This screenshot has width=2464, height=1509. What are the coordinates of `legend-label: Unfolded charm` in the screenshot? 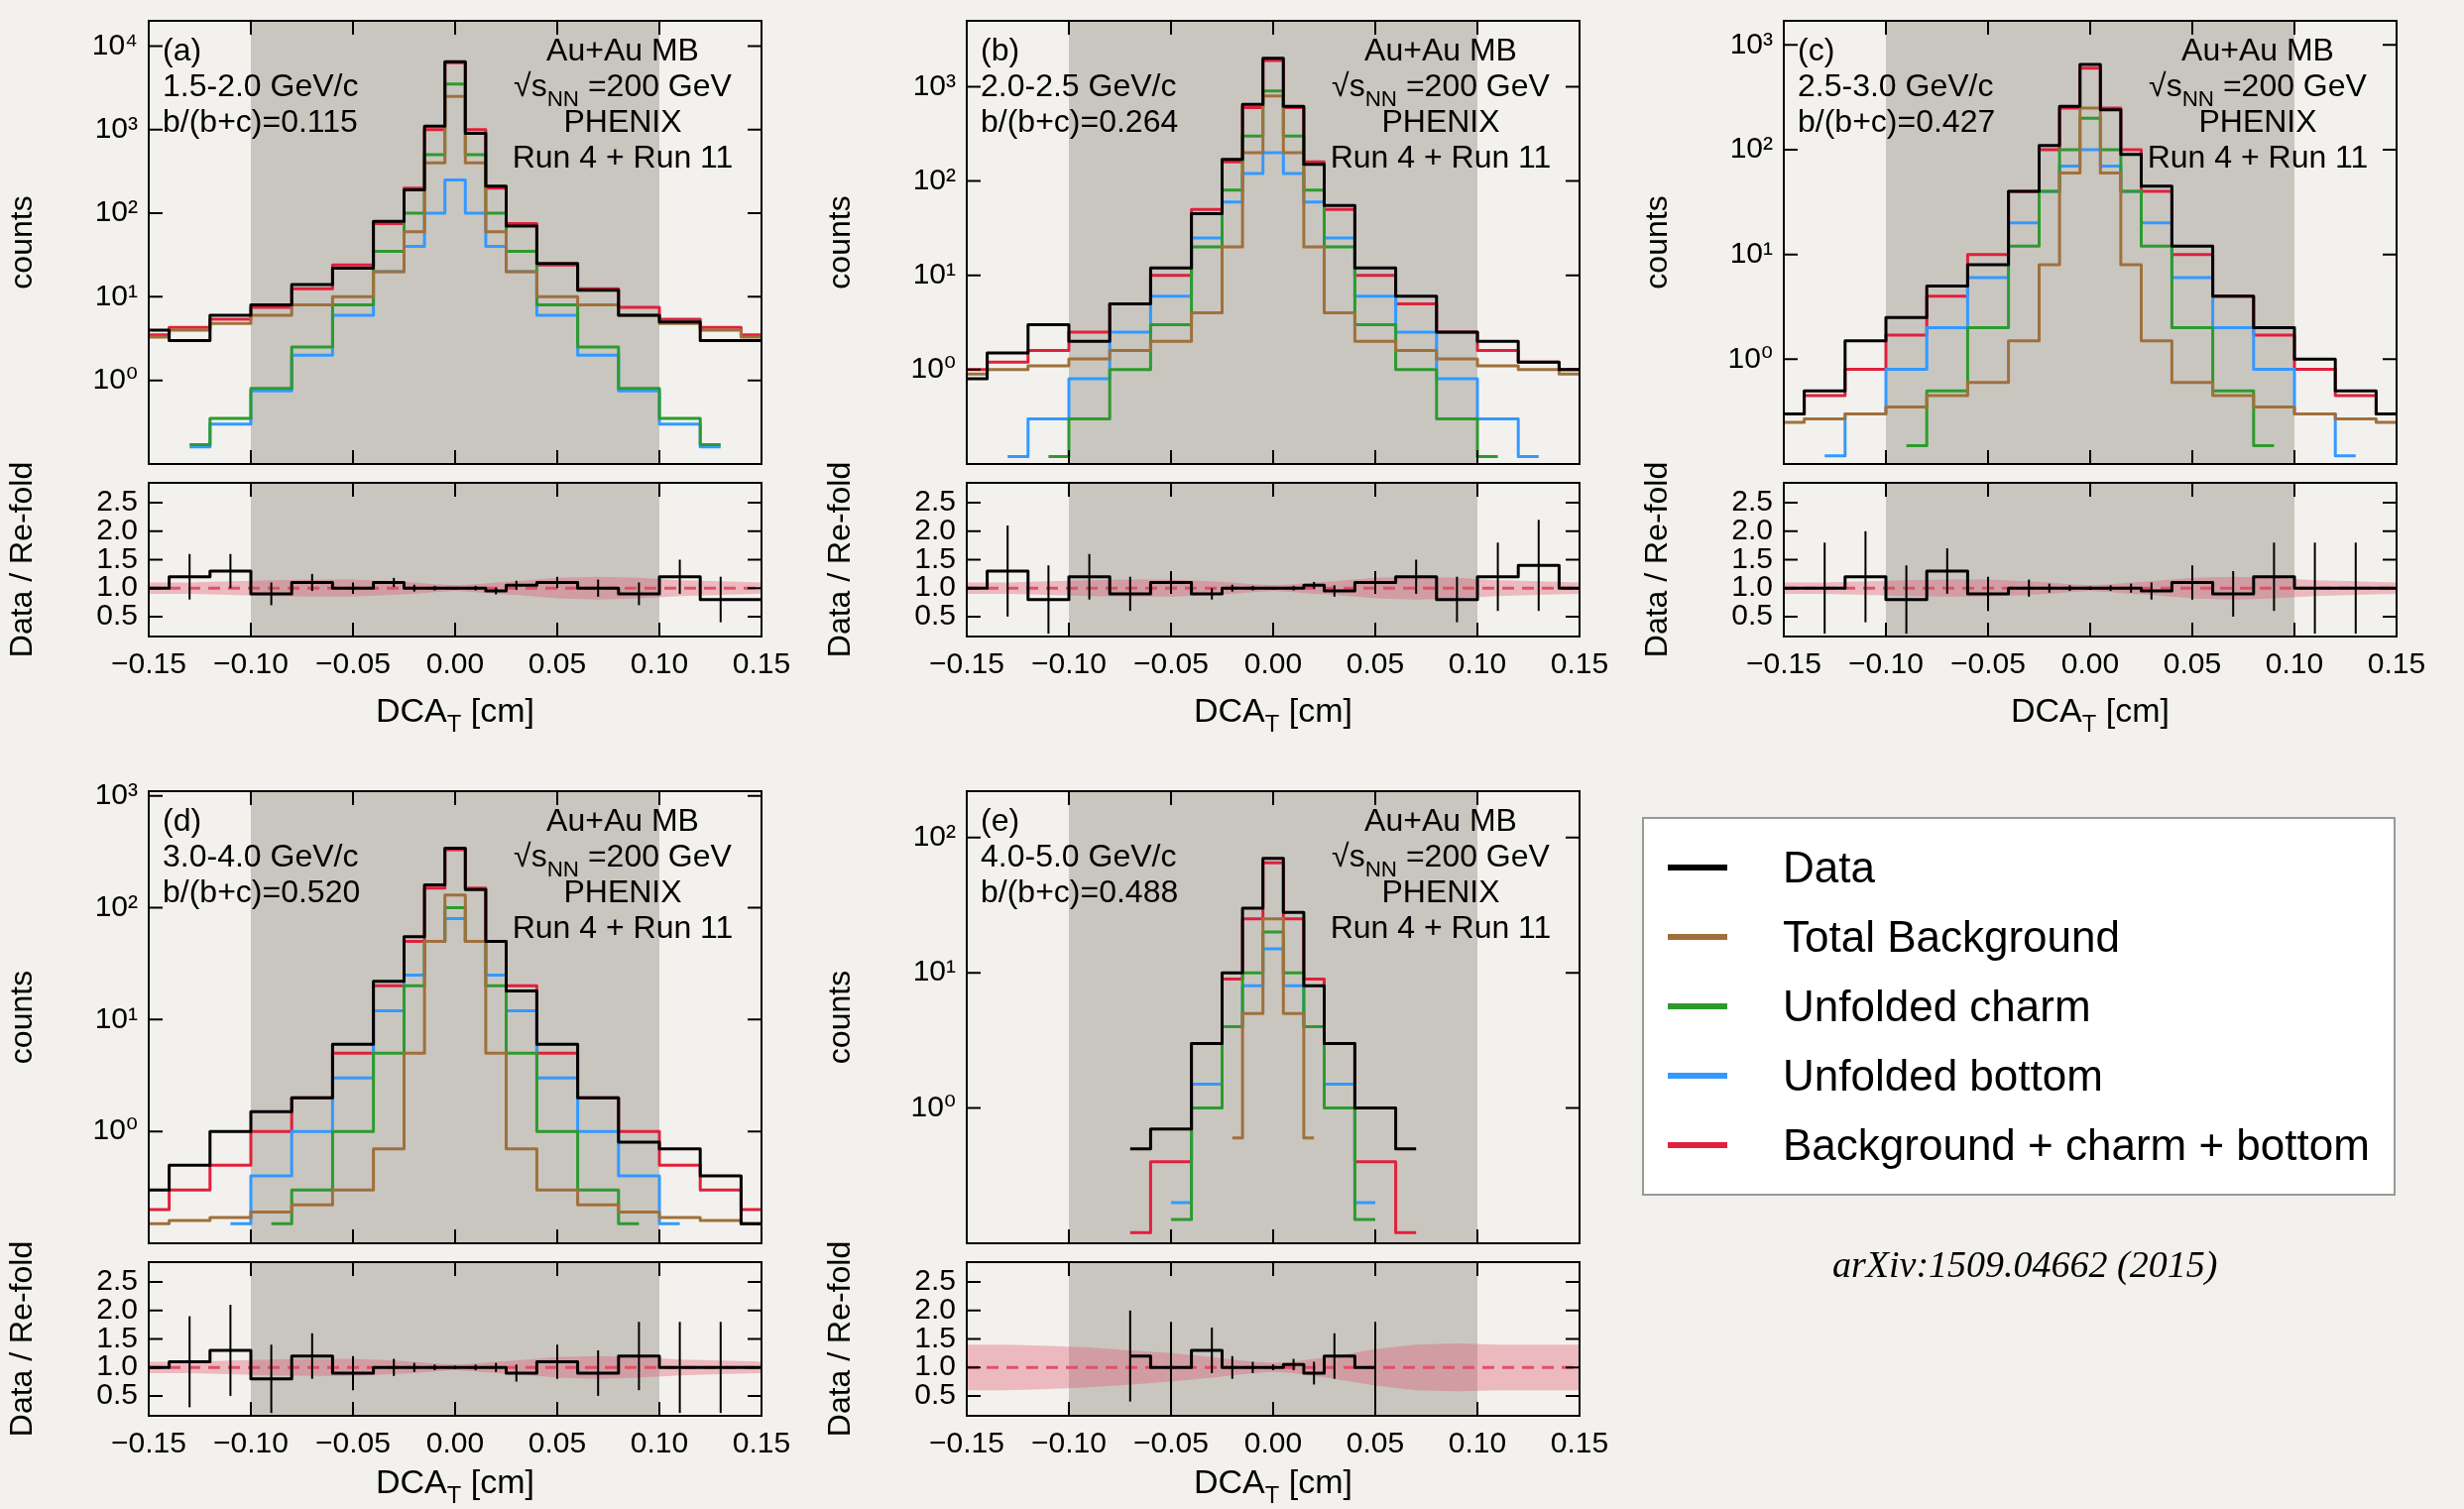 It's located at (1937, 1006).